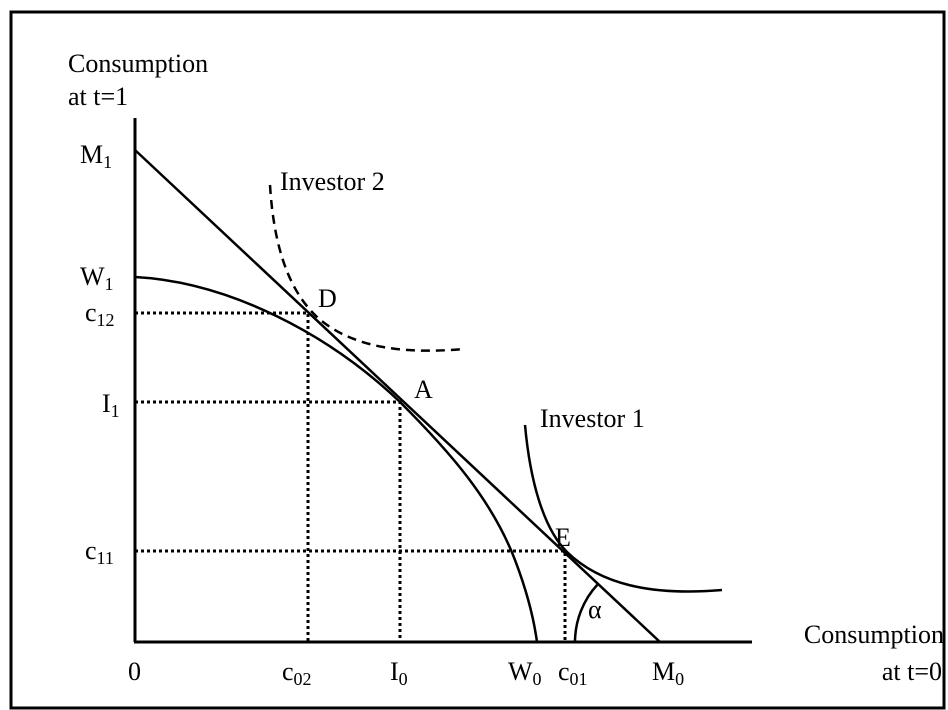 Image resolution: width=948 pixels, height=710 pixels. Describe the element at coordinates (106, 320) in the screenshot. I see `label-sub: 12` at that location.